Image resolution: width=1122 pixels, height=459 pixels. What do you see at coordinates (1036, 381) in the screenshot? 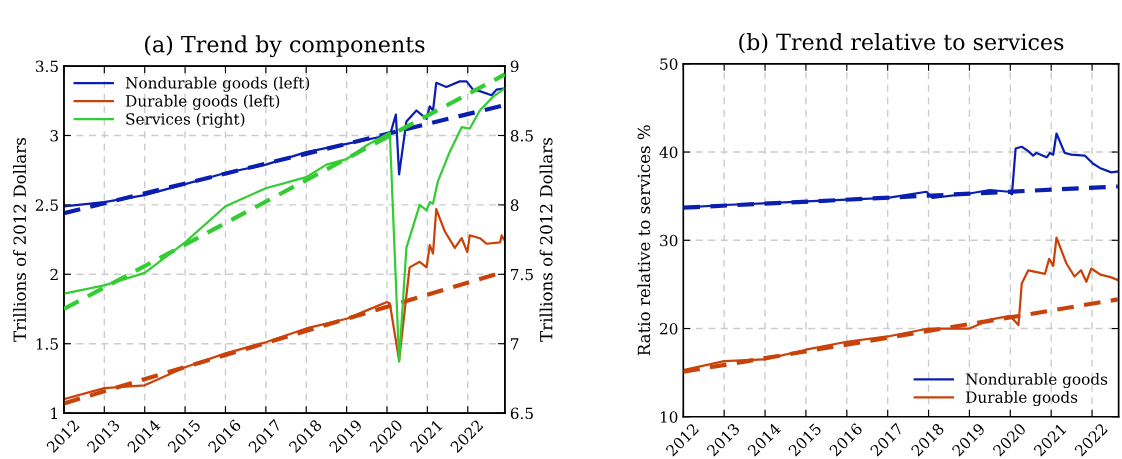
I see `legend-label: Nondurable goods` at bounding box center [1036, 381].